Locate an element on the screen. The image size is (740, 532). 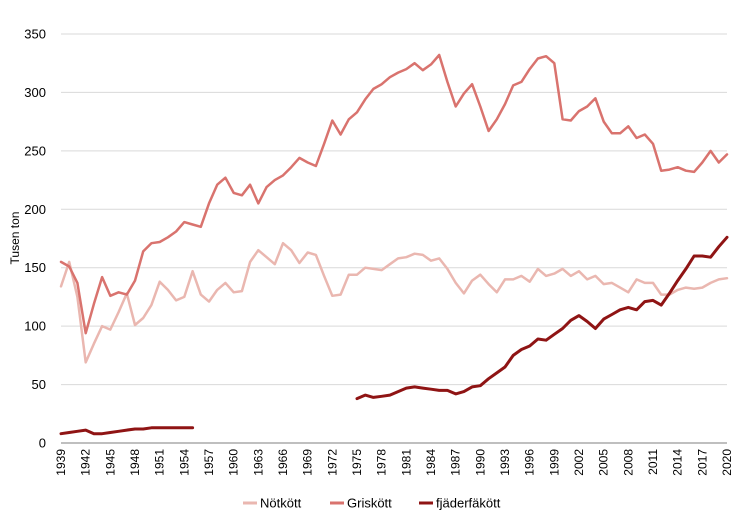
x-tick-label: 2020 is located at coordinates (727, 462).